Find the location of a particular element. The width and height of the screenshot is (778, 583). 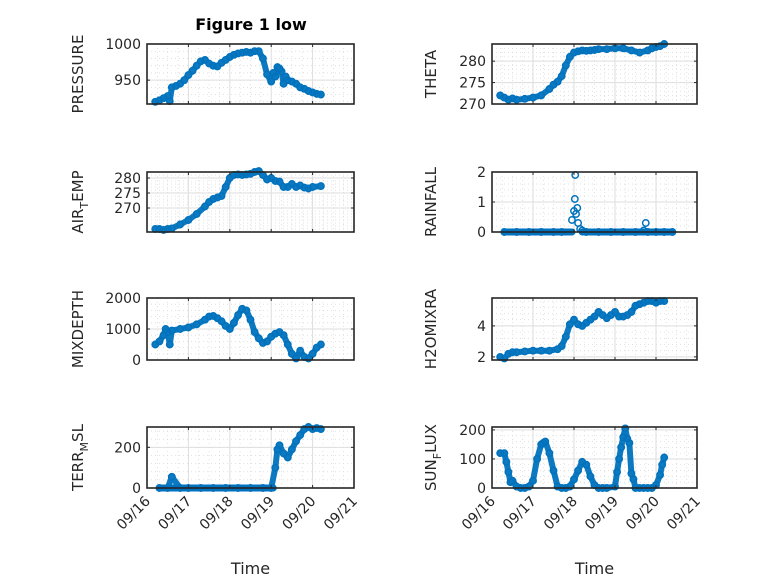

subplot-mixdepth: 0 1000 2000 MIXDEPTH is located at coordinates (212, 329).